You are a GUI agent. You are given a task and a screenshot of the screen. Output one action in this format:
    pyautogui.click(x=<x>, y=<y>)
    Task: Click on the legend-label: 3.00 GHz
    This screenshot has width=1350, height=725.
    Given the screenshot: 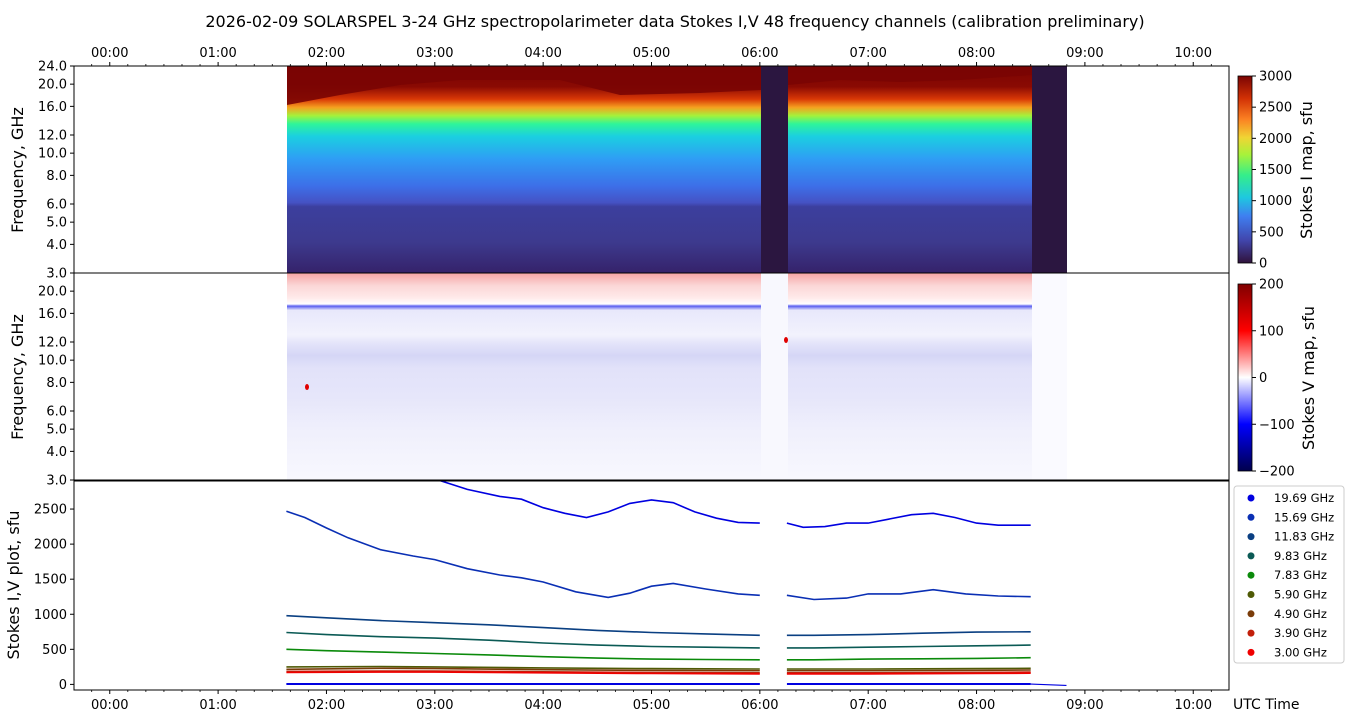 What is the action you would take?
    pyautogui.click(x=1300, y=652)
    